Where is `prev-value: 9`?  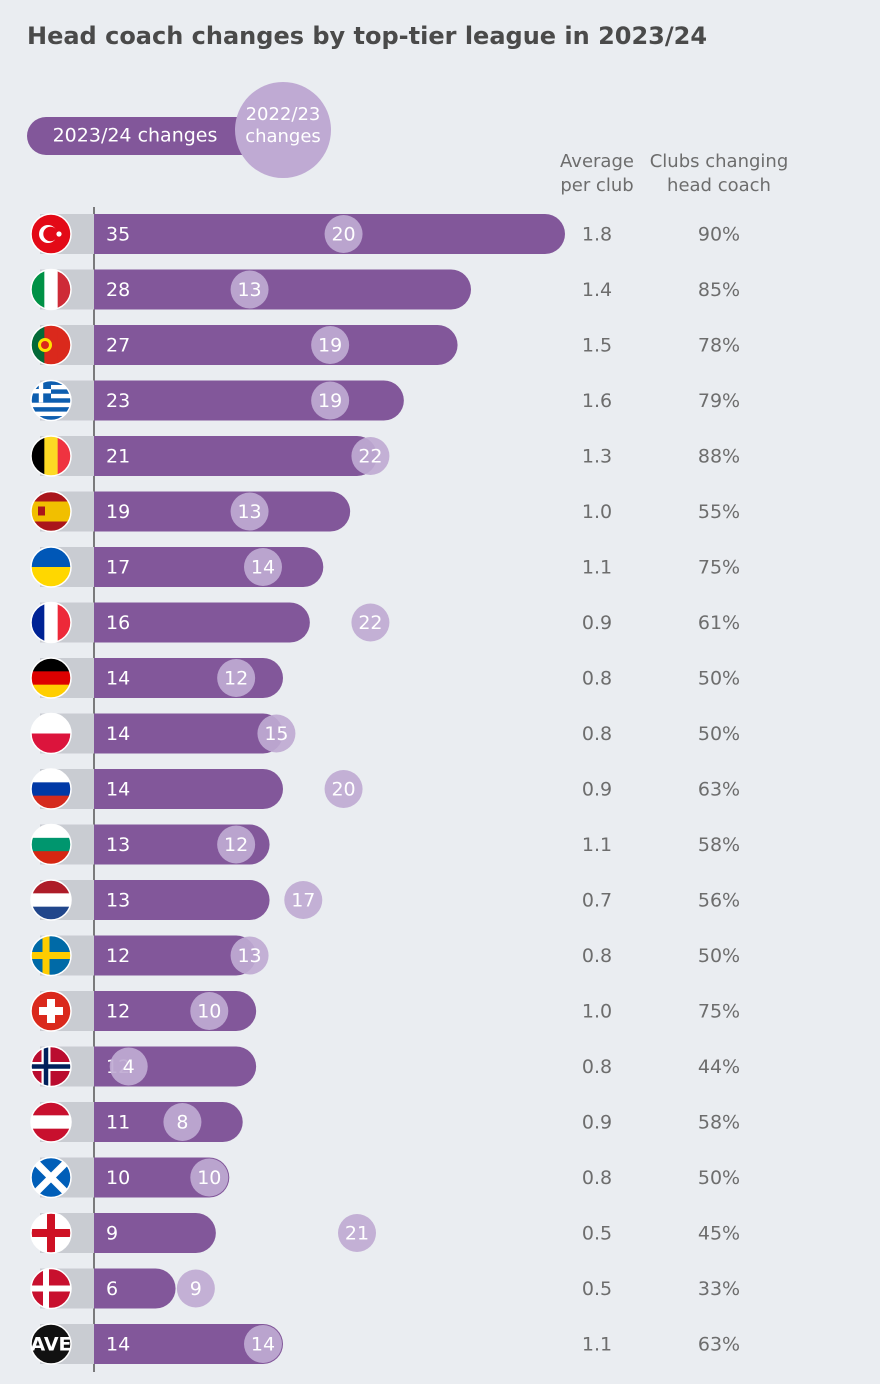
prev-value: 9 is located at coordinates (196, 1289).